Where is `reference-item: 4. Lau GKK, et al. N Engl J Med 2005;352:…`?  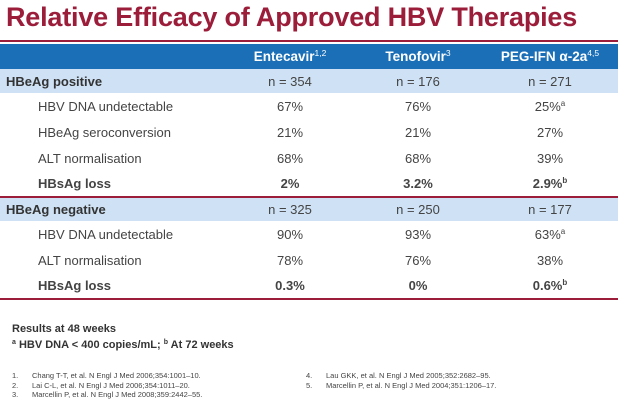
reference-item: 4. Lau GKK, et al. N Engl J Med 2005;352:… is located at coordinates (398, 375).